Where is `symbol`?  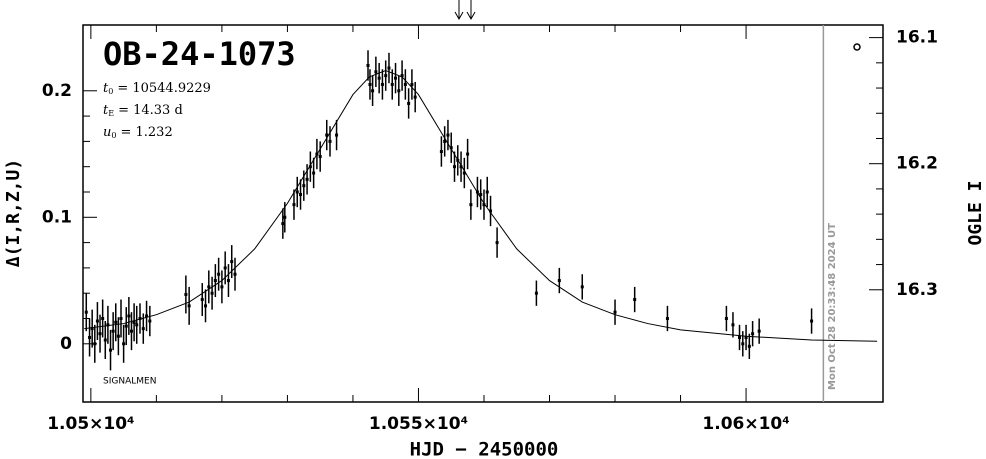
symbol is located at coordinates (857, 47).